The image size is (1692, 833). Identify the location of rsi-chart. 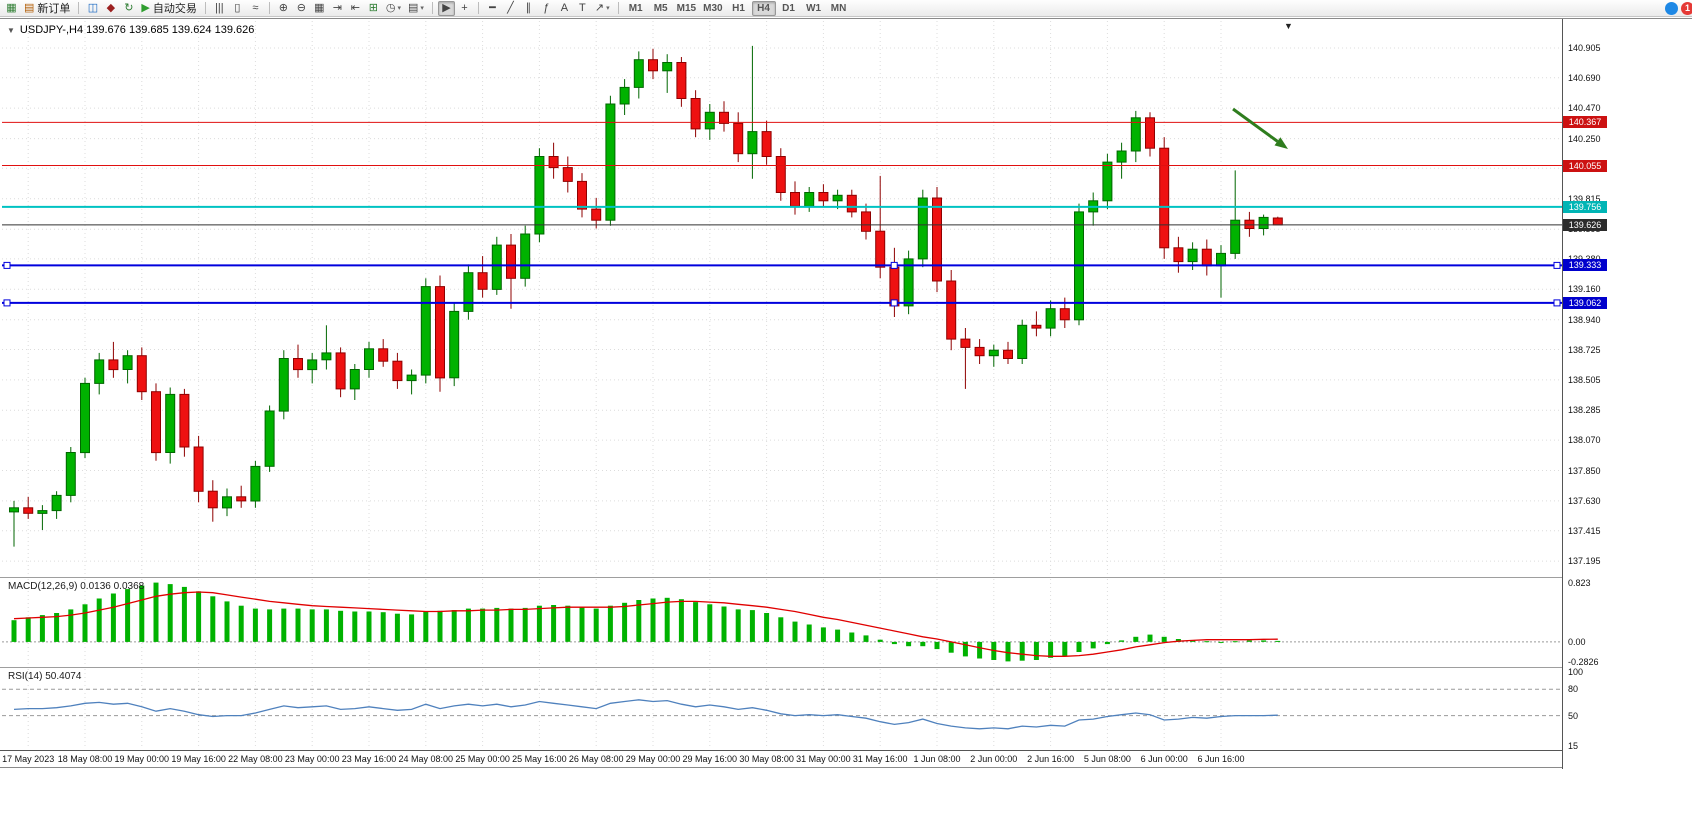
(782, 709).